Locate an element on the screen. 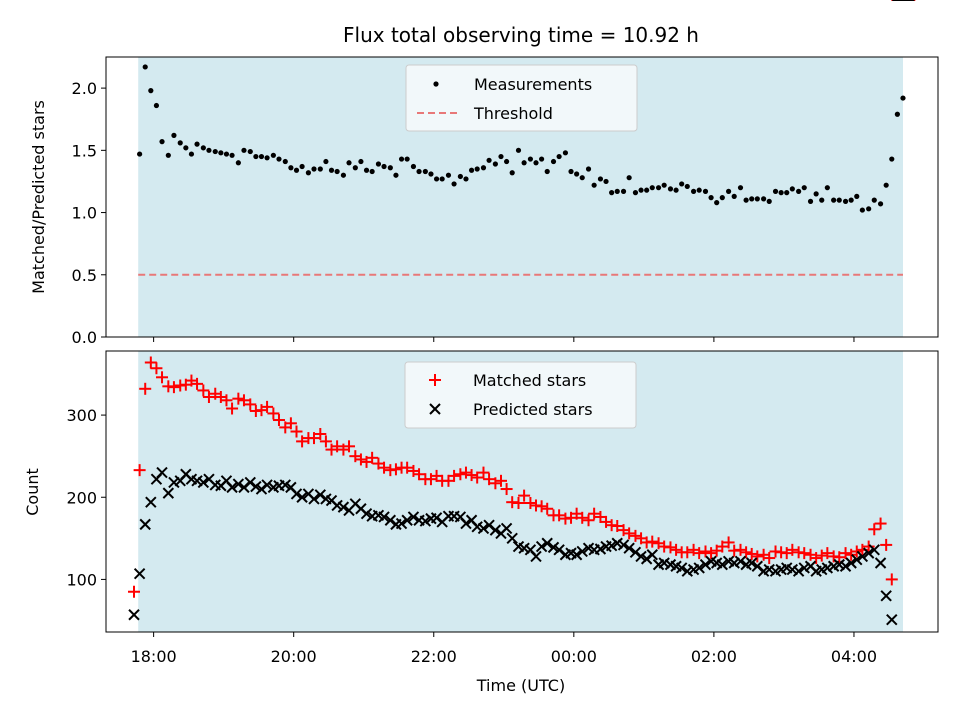 The height and width of the screenshot is (720, 960). count-legend: Matched stars Predicted stars is located at coordinates (520, 395).